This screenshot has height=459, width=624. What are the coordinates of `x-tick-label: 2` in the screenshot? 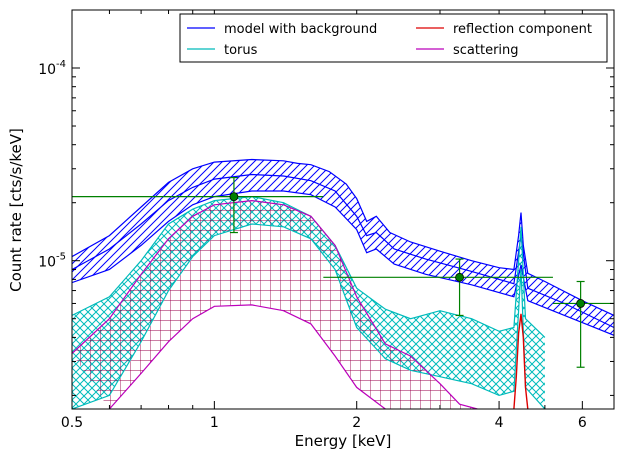 It's located at (356, 423).